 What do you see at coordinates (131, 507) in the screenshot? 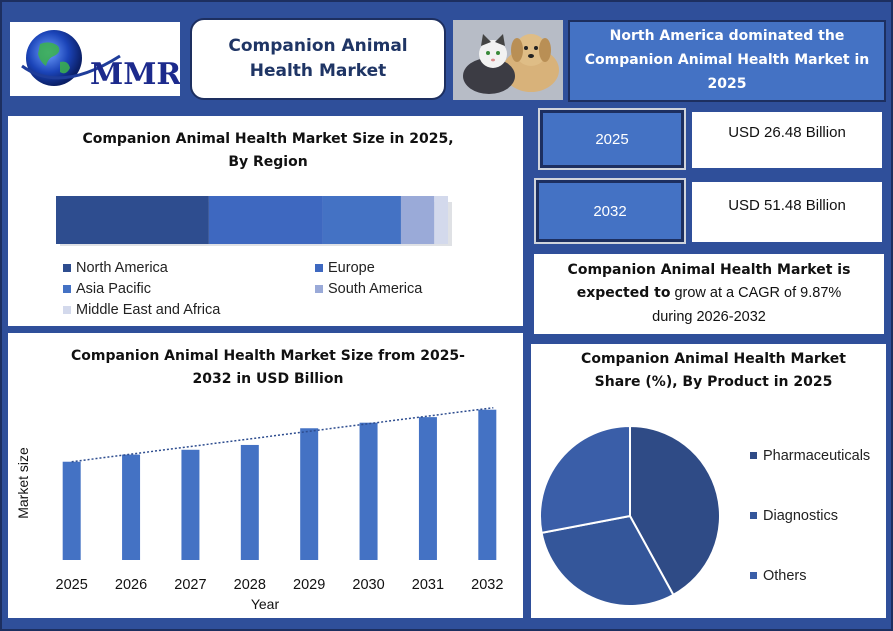
I see `bar-2026` at bounding box center [131, 507].